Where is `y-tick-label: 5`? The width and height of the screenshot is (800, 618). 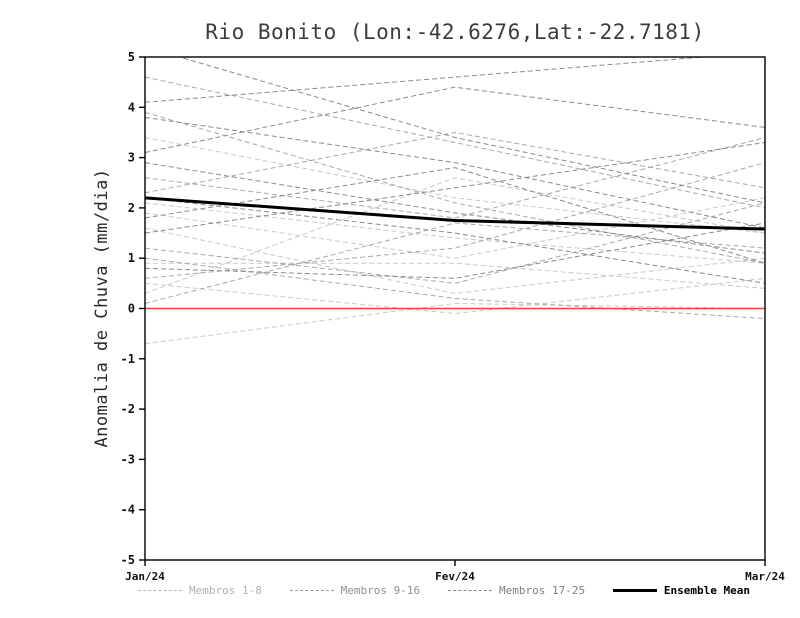 y-tick-label: 5 is located at coordinates (131, 57).